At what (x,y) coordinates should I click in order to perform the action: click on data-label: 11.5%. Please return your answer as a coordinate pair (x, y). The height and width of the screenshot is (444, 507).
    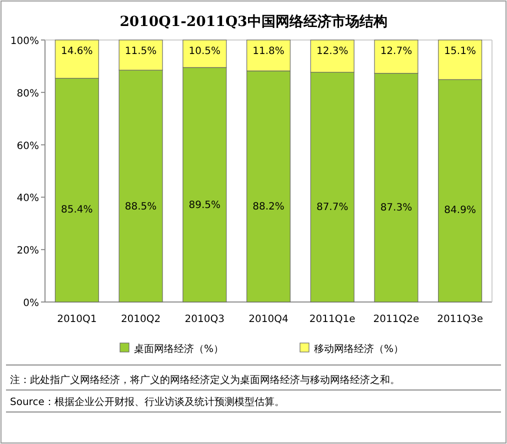
    Looking at the image, I should click on (140, 51).